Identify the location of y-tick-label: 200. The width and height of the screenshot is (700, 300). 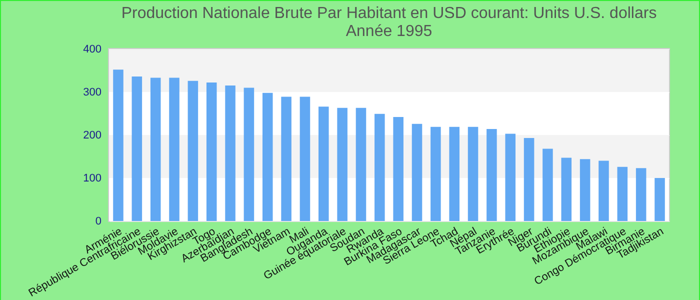
(92, 136).